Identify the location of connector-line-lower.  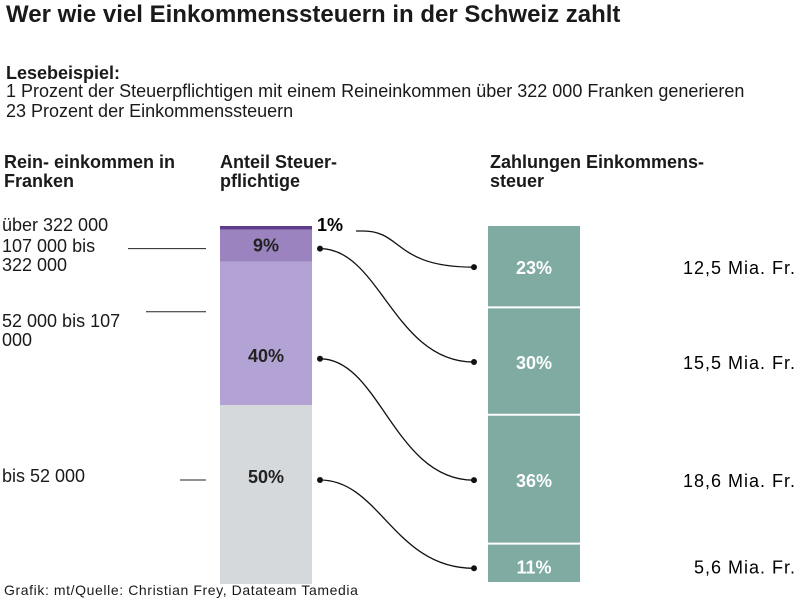
(397, 524).